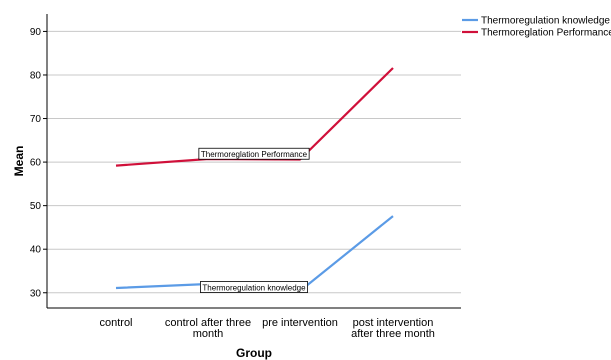 The image size is (611, 360). I want to click on annotation-text: Thermoreglation Performance, so click(254, 154).